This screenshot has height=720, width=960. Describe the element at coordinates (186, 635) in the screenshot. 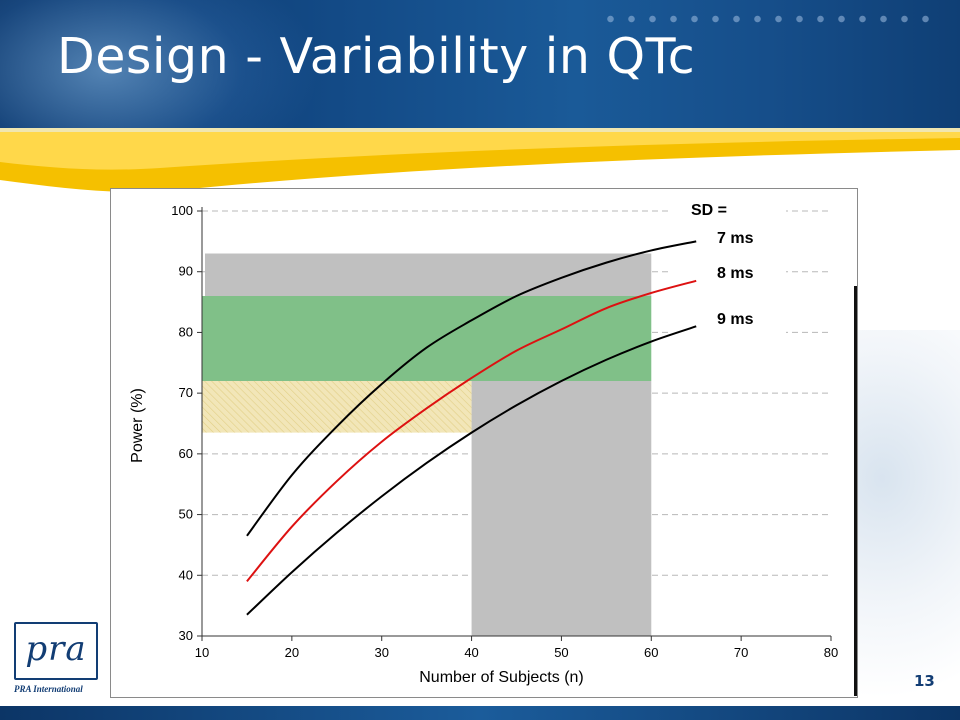

I see `y-tick-label: 30` at that location.